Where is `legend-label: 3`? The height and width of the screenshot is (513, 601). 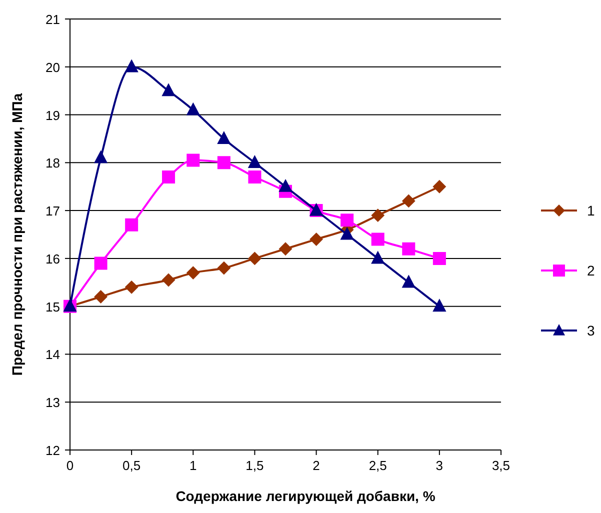 legend-label: 3 is located at coordinates (591, 330).